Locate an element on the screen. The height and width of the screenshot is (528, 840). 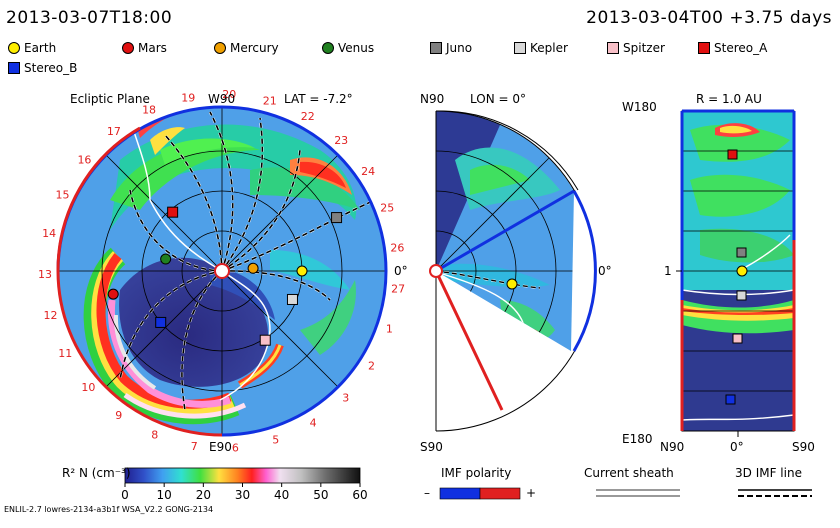
ecliptic-top-label: W90 is located at coordinates (222, 99).